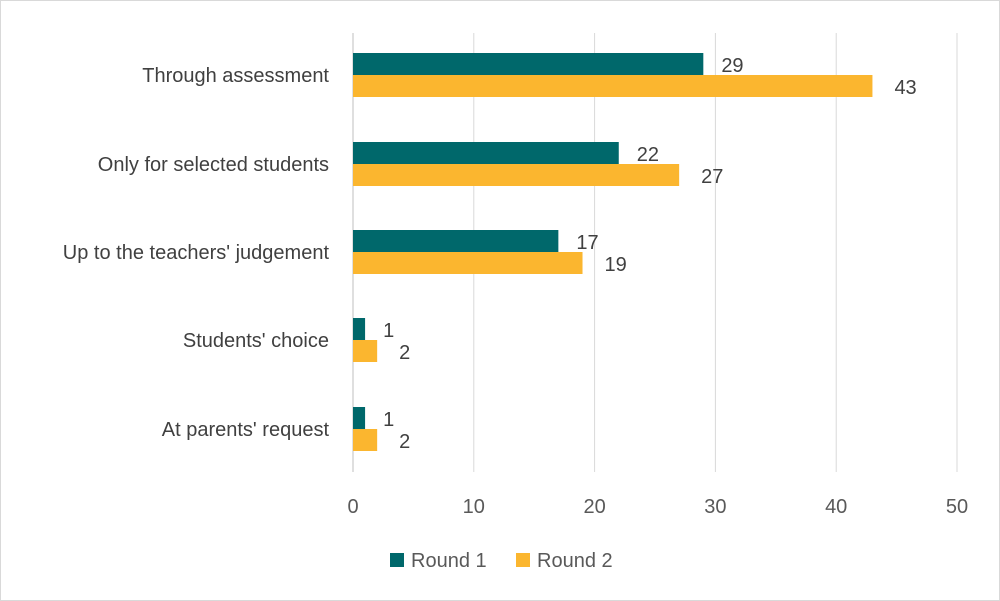 Image resolution: width=1000 pixels, height=601 pixels. Describe the element at coordinates (352, 507) in the screenshot. I see `x-tick-label-0: 0` at that location.